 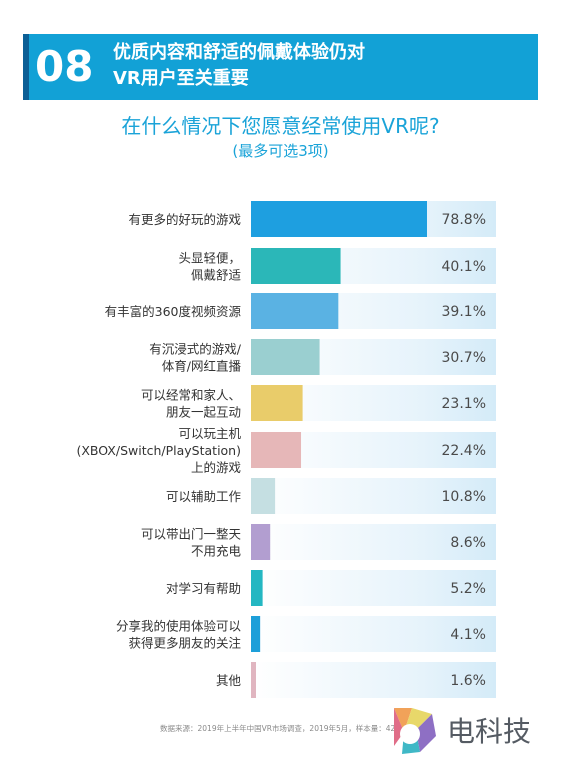 I want to click on brand-logo, so click(x=415, y=731).